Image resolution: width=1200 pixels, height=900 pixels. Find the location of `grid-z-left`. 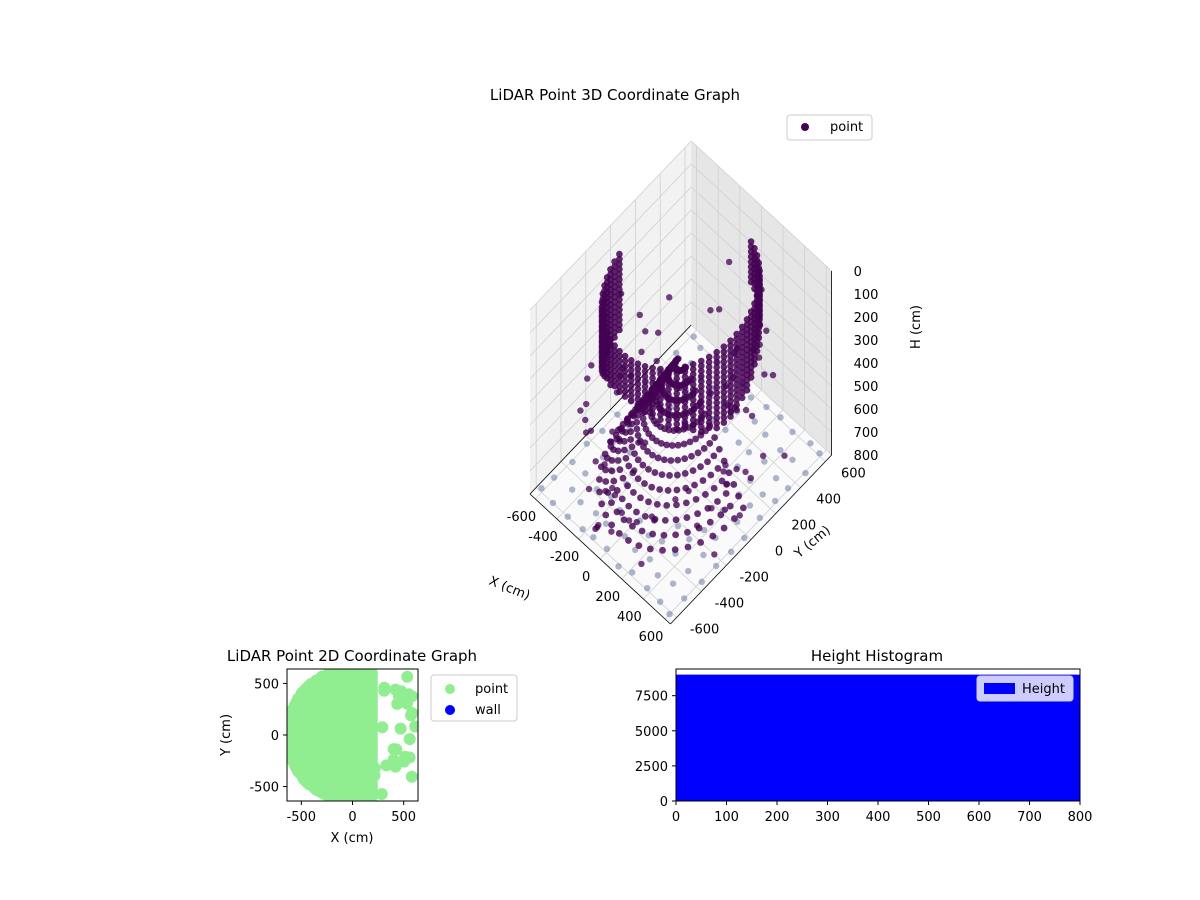

grid-z-left is located at coordinates (610, 225).